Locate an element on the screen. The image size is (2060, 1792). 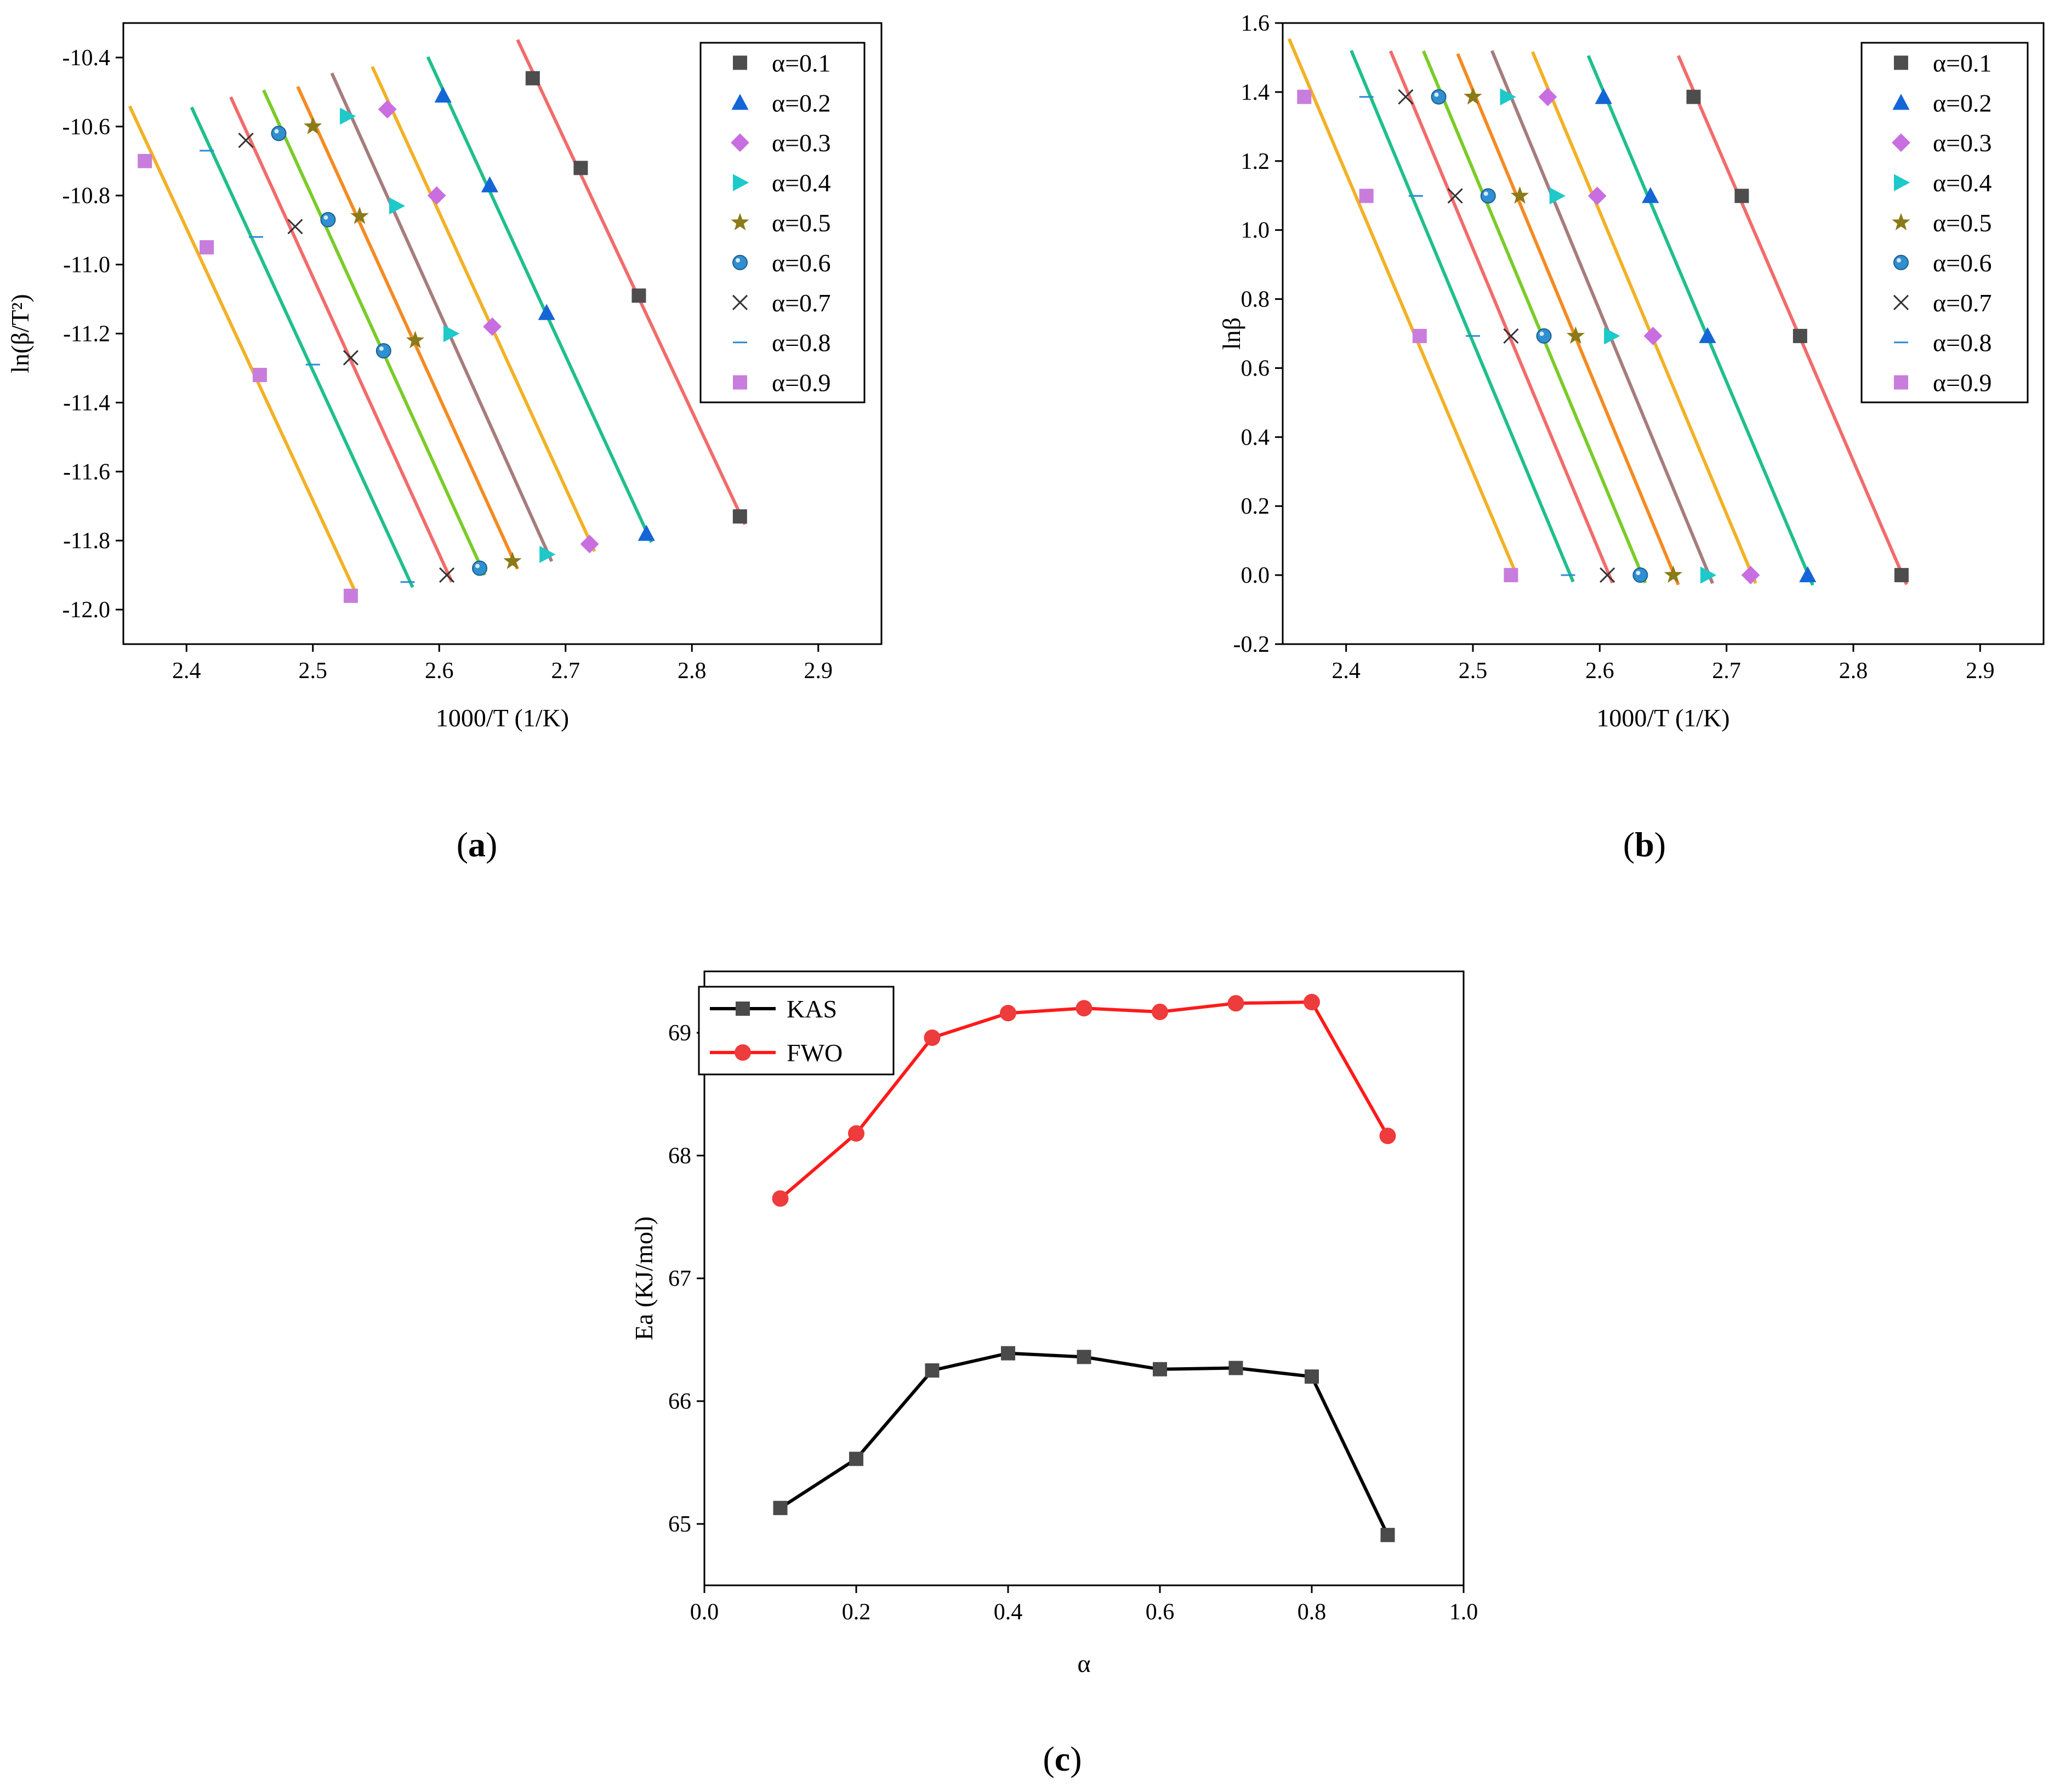
legend-item: α=0.7 is located at coordinates (1943, 303).